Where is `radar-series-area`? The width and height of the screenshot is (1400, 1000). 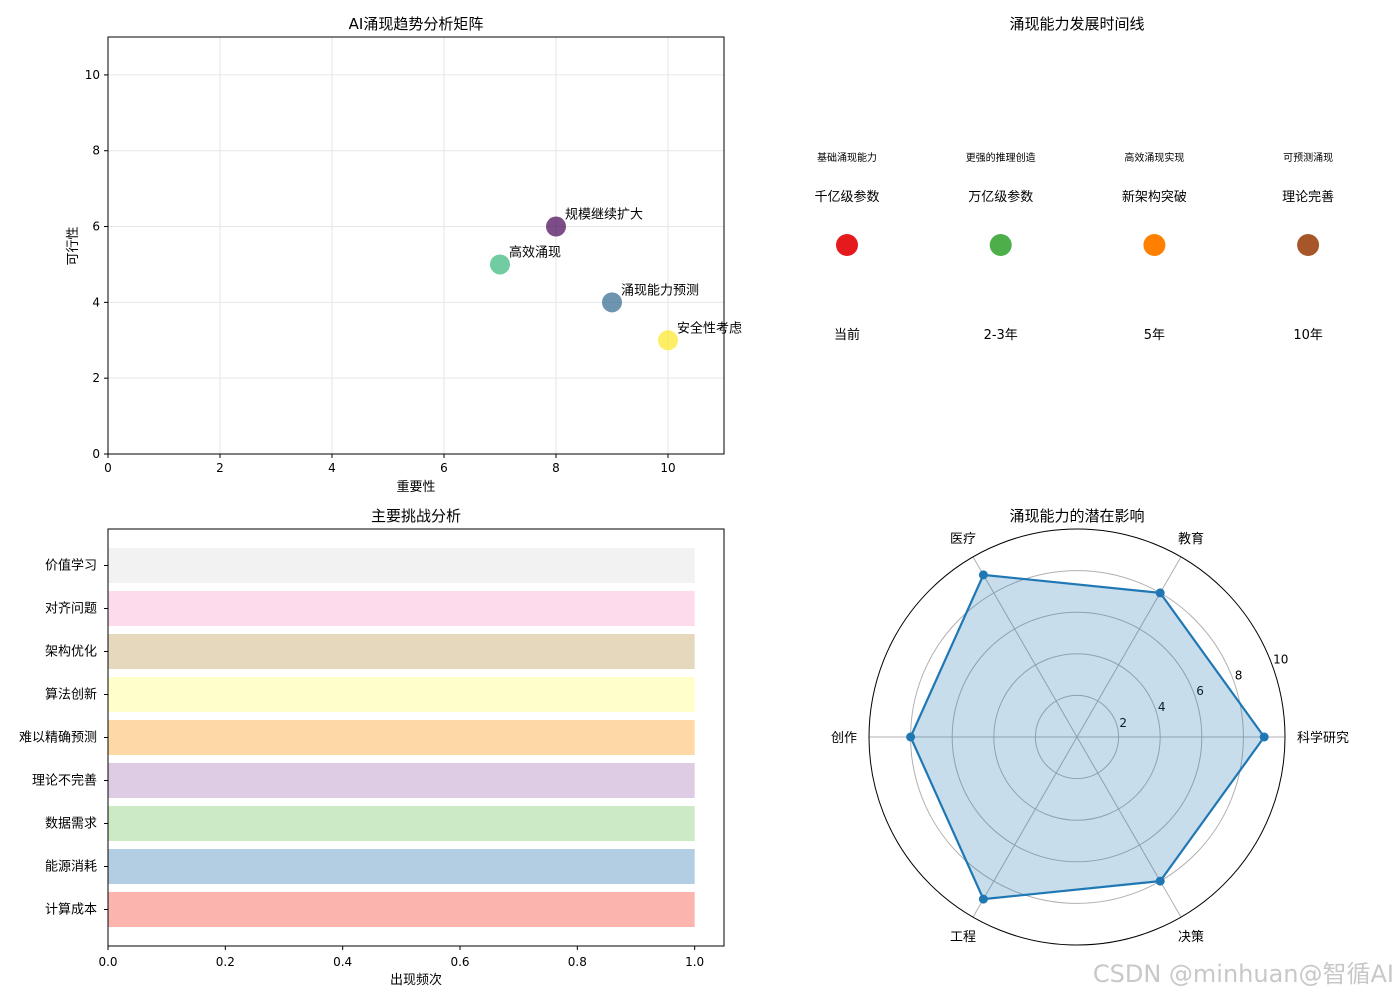 radar-series-area is located at coordinates (1087, 737).